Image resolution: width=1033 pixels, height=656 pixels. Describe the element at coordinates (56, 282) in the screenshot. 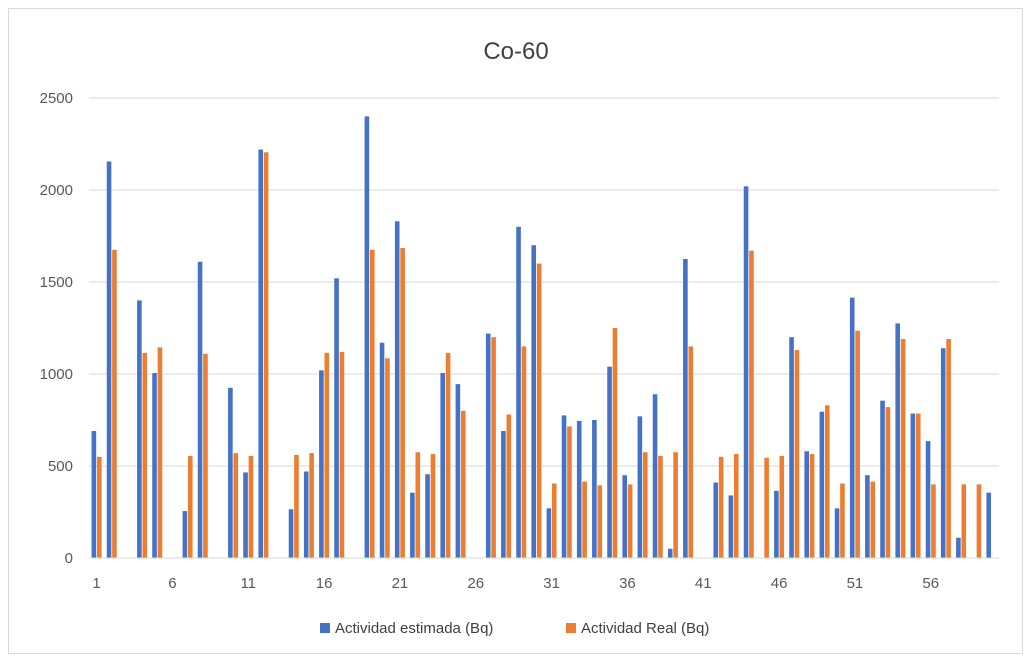

I see `y-tick-label: 1500` at that location.